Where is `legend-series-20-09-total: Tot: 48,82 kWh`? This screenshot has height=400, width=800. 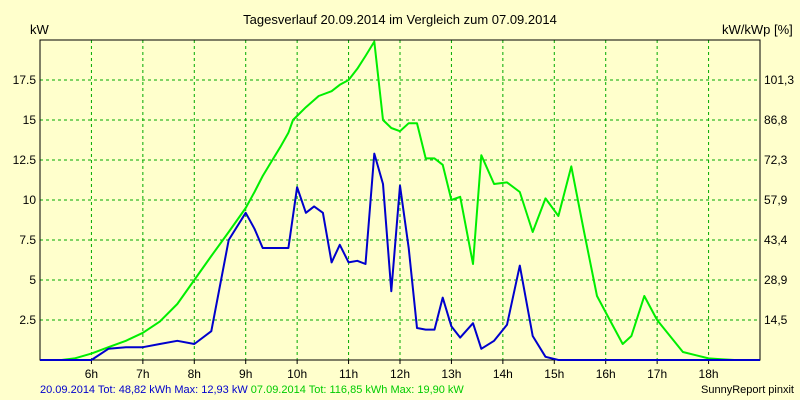 legend-series-20-09-total: Tot: 48,82 kWh is located at coordinates (134, 390).